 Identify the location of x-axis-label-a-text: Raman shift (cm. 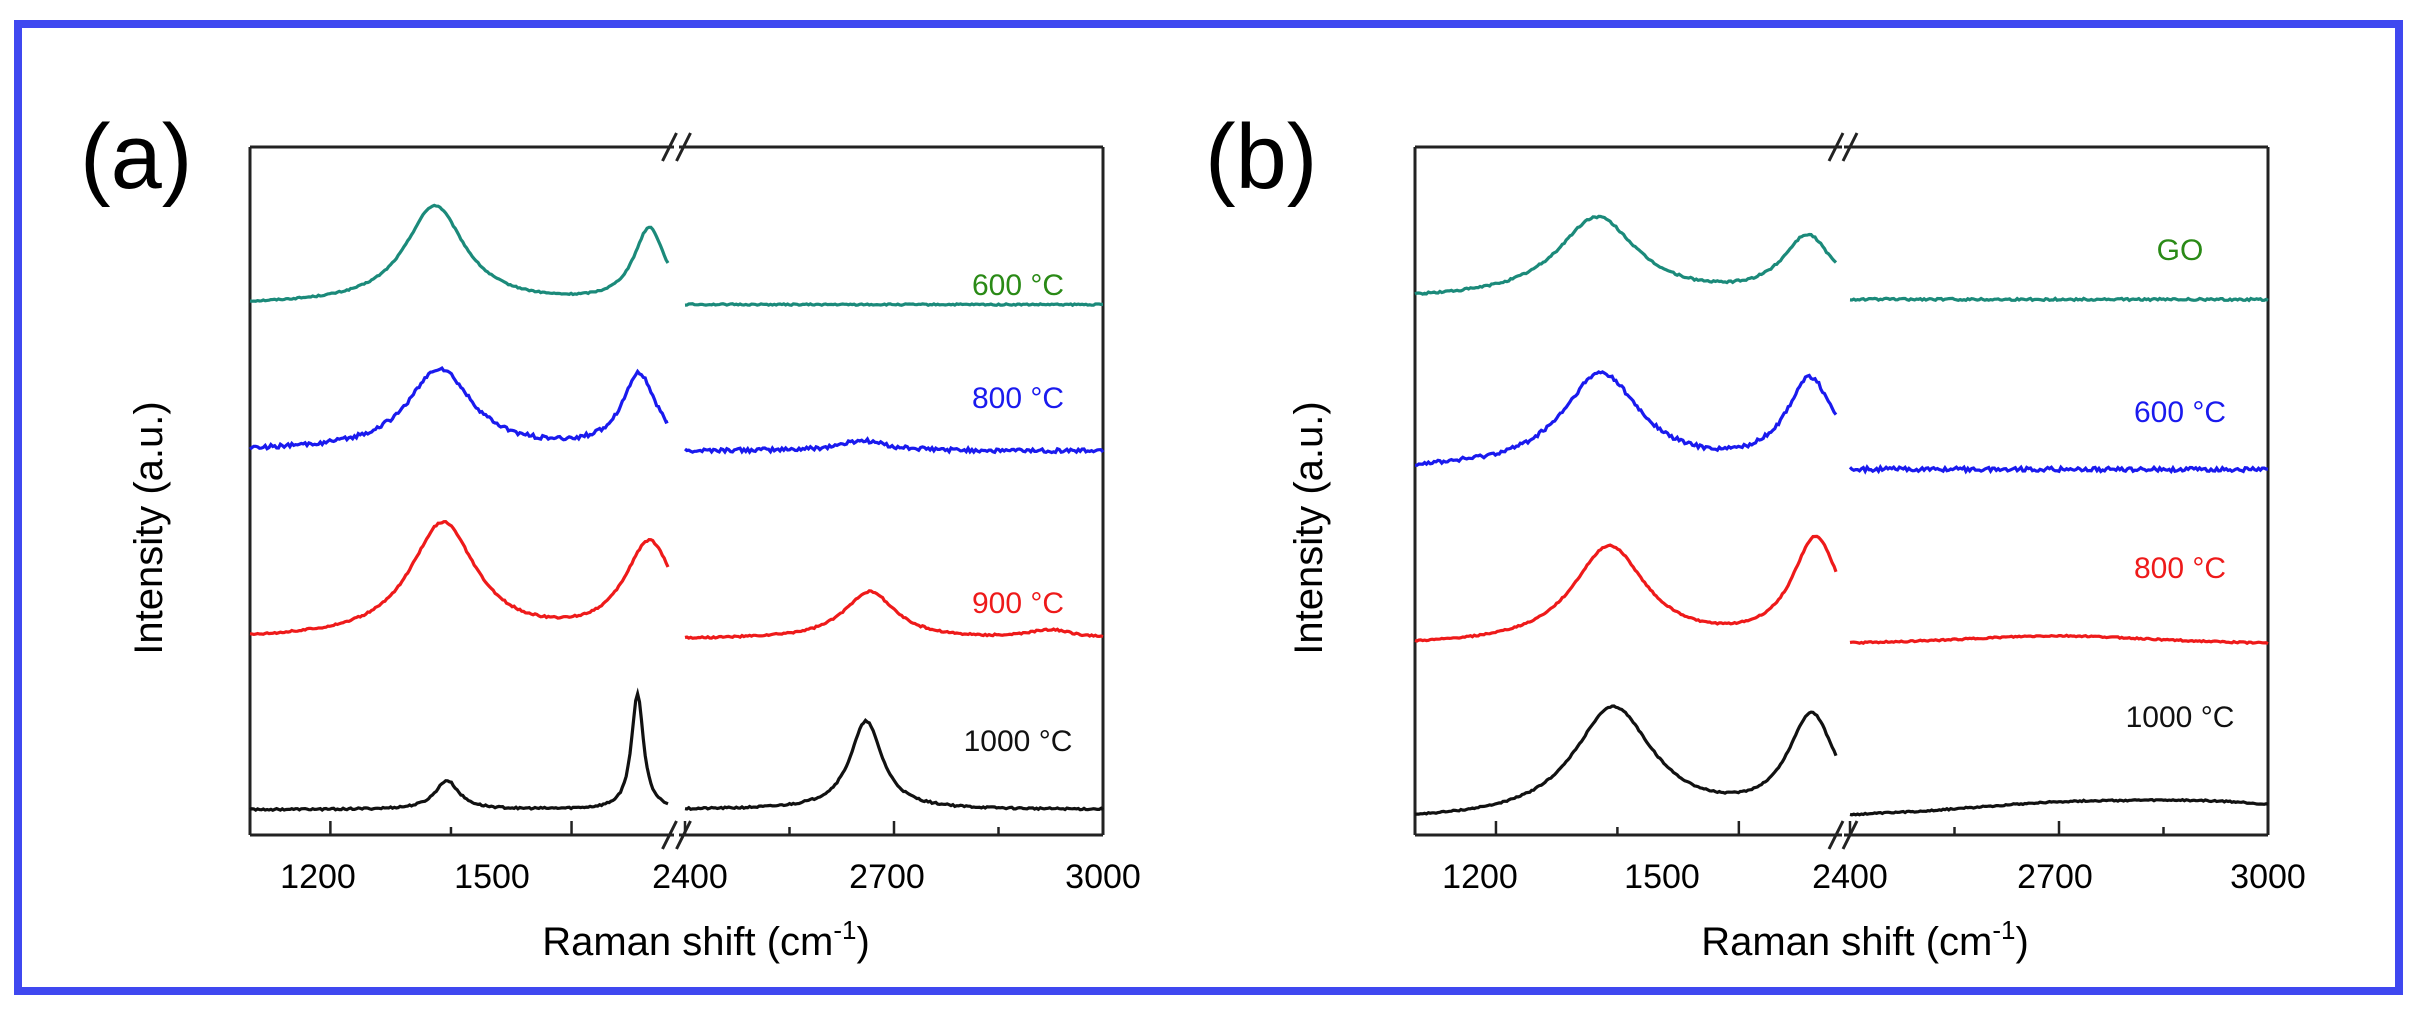
(687, 942).